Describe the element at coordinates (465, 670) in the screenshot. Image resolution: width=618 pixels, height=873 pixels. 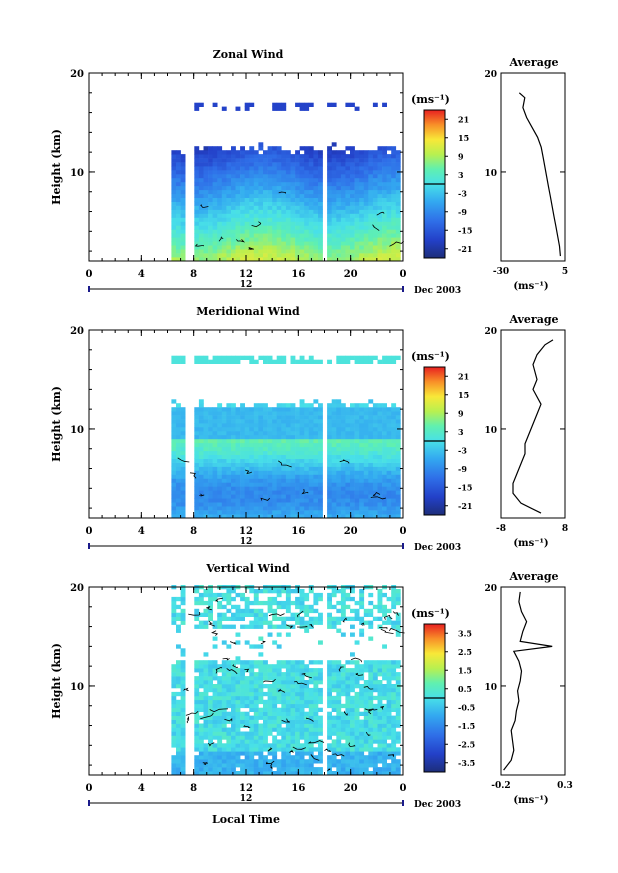
I see `colorbar-tick-label: 1.5` at that location.